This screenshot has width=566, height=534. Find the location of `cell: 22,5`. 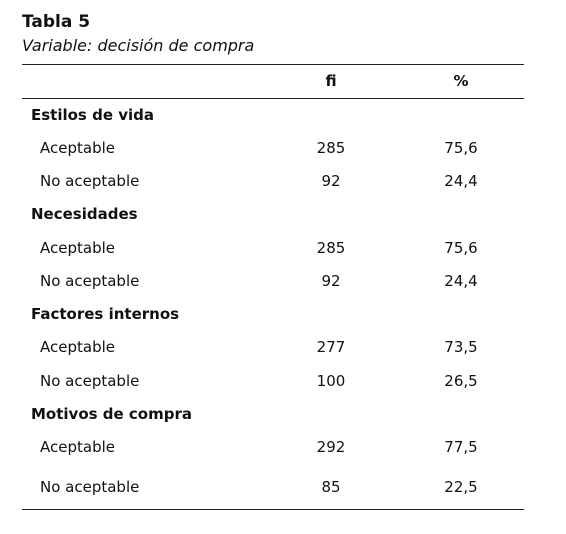

cell: 22,5 is located at coordinates (461, 487).